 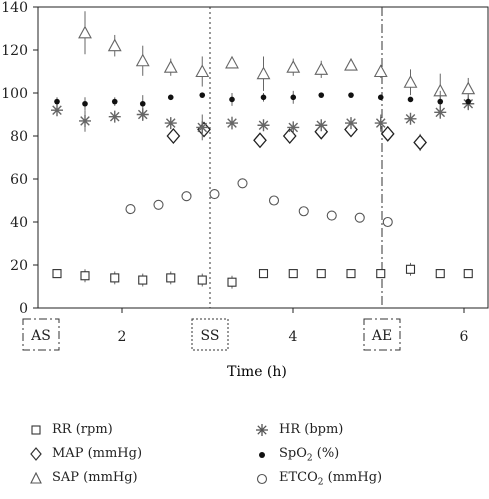 I want to click on y-tick-label: 100, so click(x=14, y=94).